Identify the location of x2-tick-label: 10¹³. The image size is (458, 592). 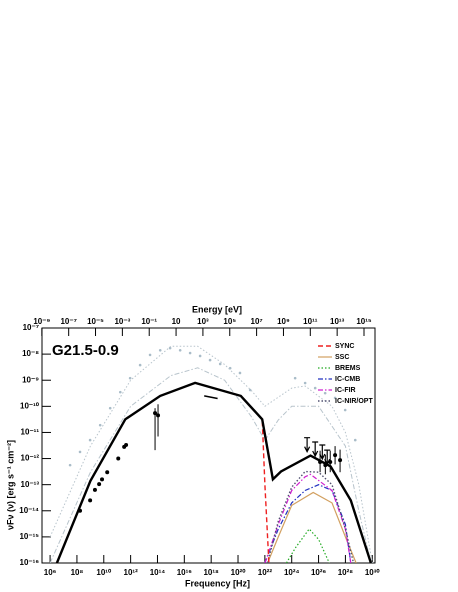
(337, 321).